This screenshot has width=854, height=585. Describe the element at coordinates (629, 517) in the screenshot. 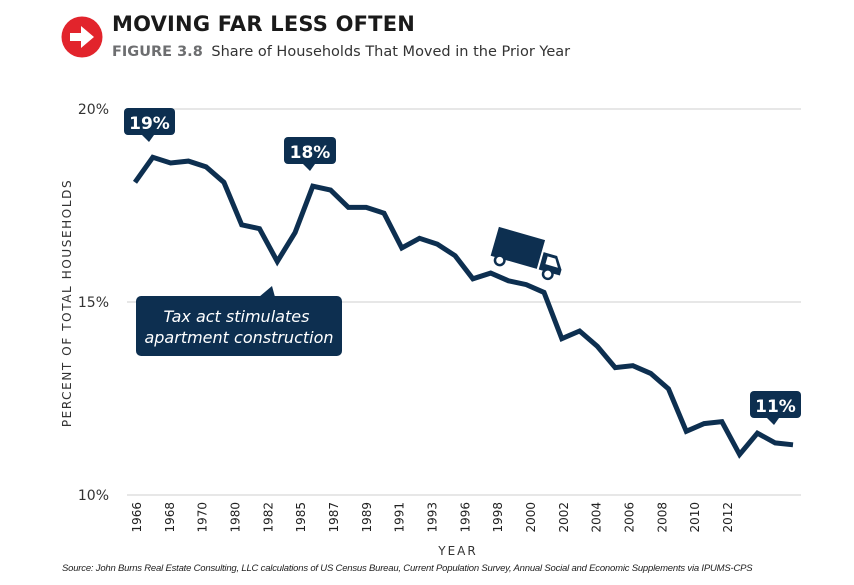

I see `x-tick-label: 2006` at that location.